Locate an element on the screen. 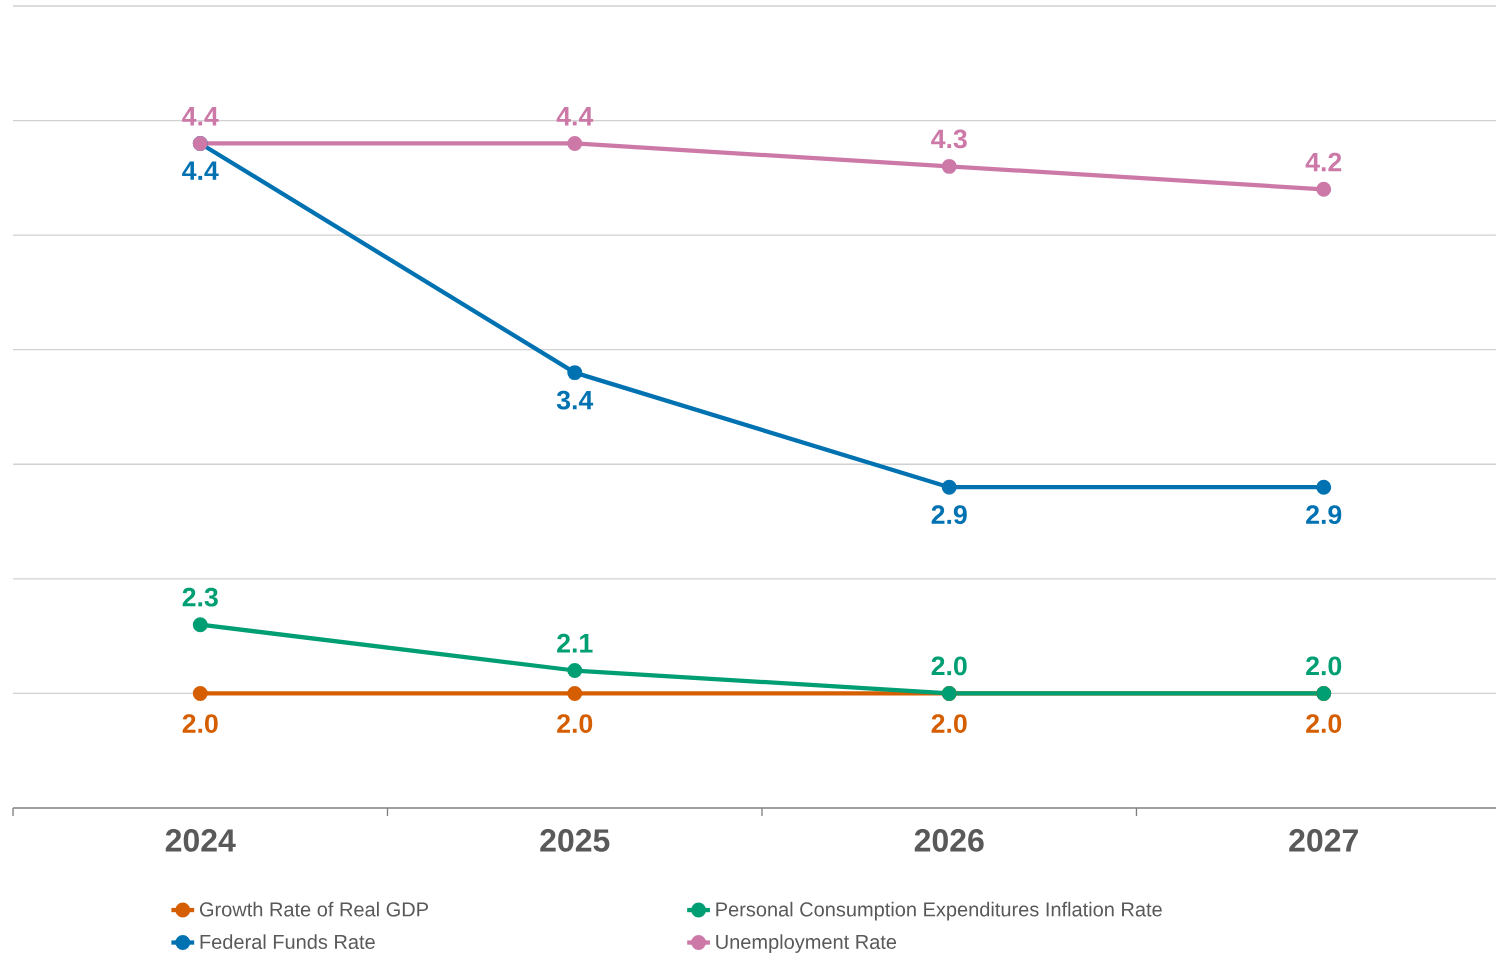  x-tick-label: 2027 is located at coordinates (1323, 840).